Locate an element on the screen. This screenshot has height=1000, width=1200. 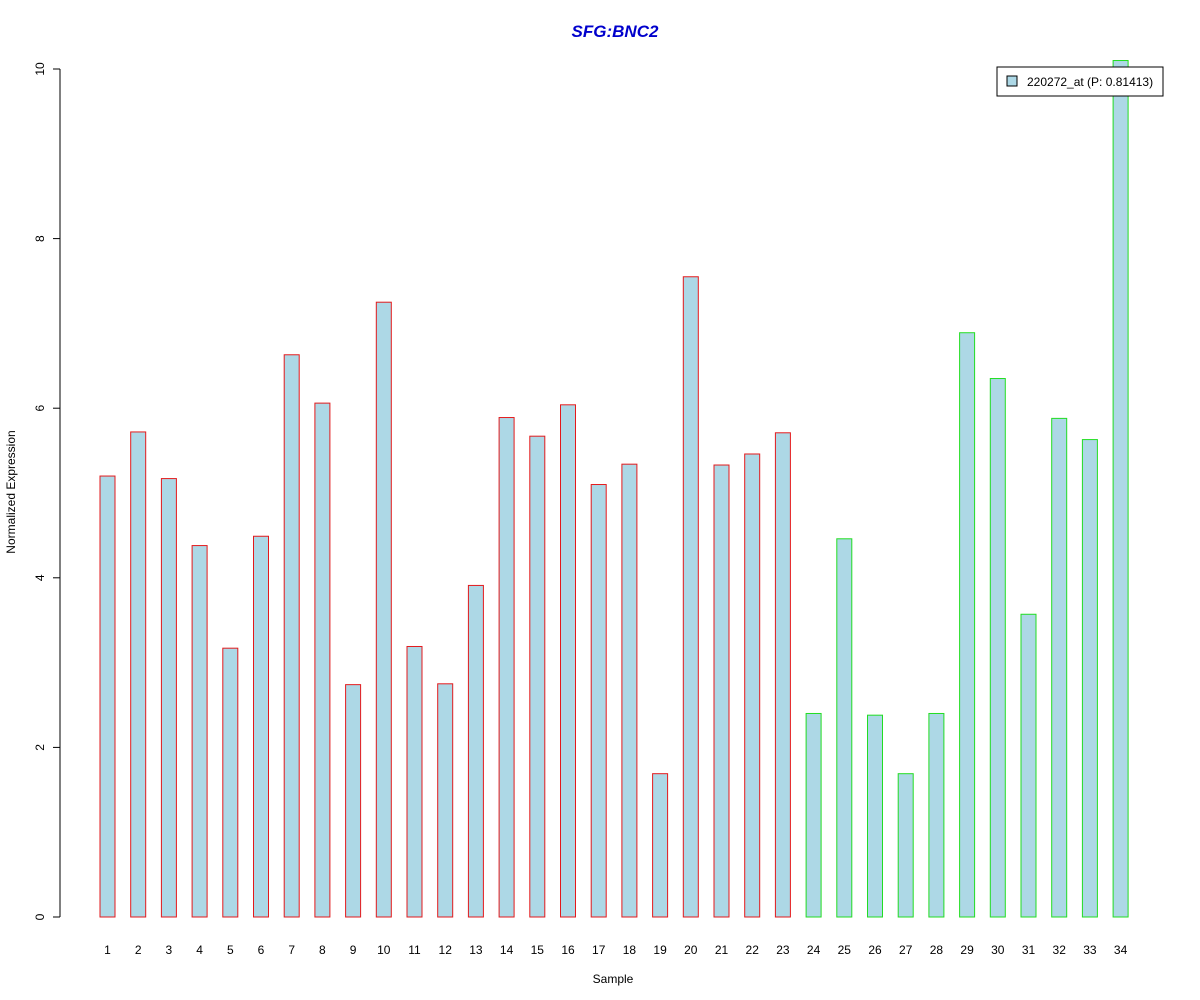
x-tick-label: 29 is located at coordinates (967, 950).